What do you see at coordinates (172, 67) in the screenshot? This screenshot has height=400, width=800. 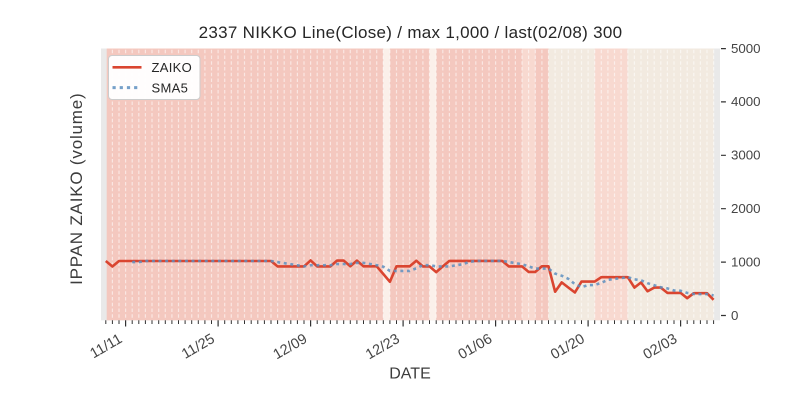 I see `svg-text: ZAIKO` at bounding box center [172, 67].